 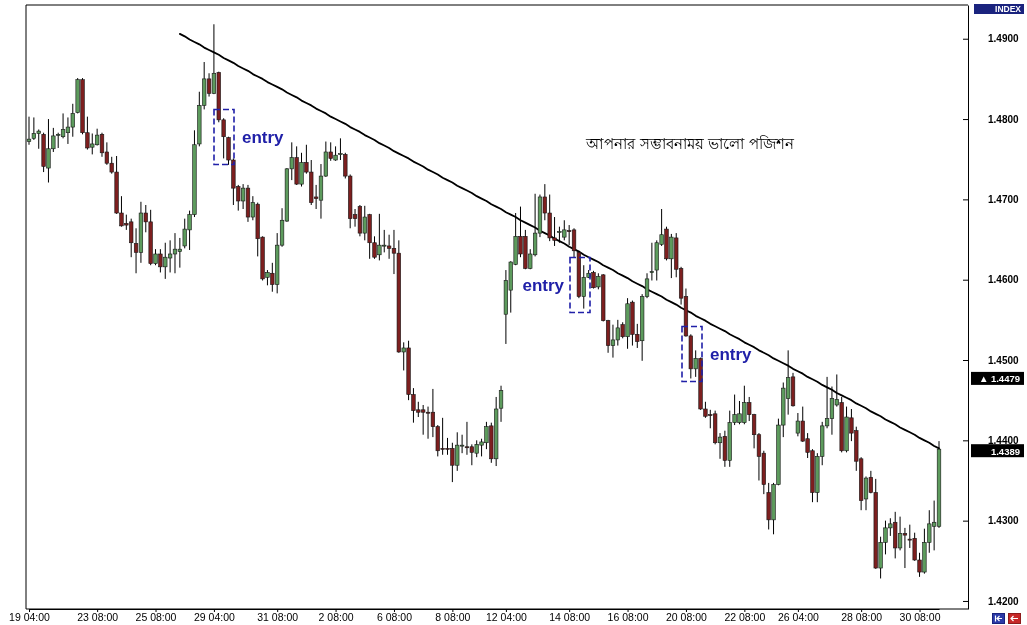 What do you see at coordinates (1004, 601) in the screenshot?
I see `y-tick-label: 1.4200` at bounding box center [1004, 601].